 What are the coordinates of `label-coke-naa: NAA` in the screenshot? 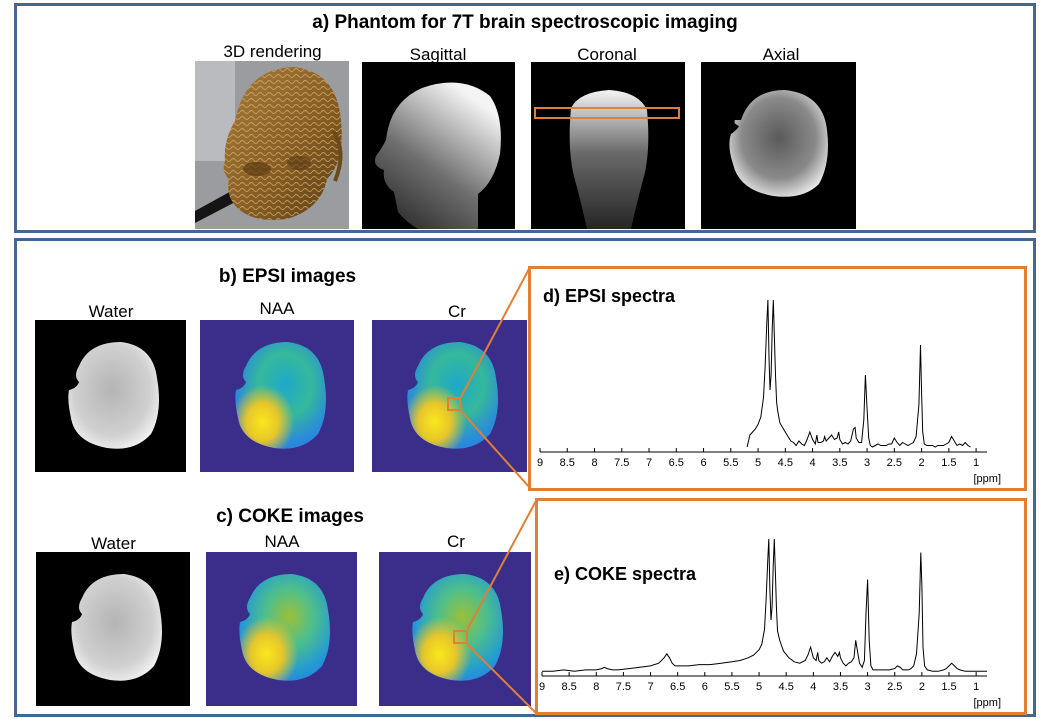 It's located at (282, 541).